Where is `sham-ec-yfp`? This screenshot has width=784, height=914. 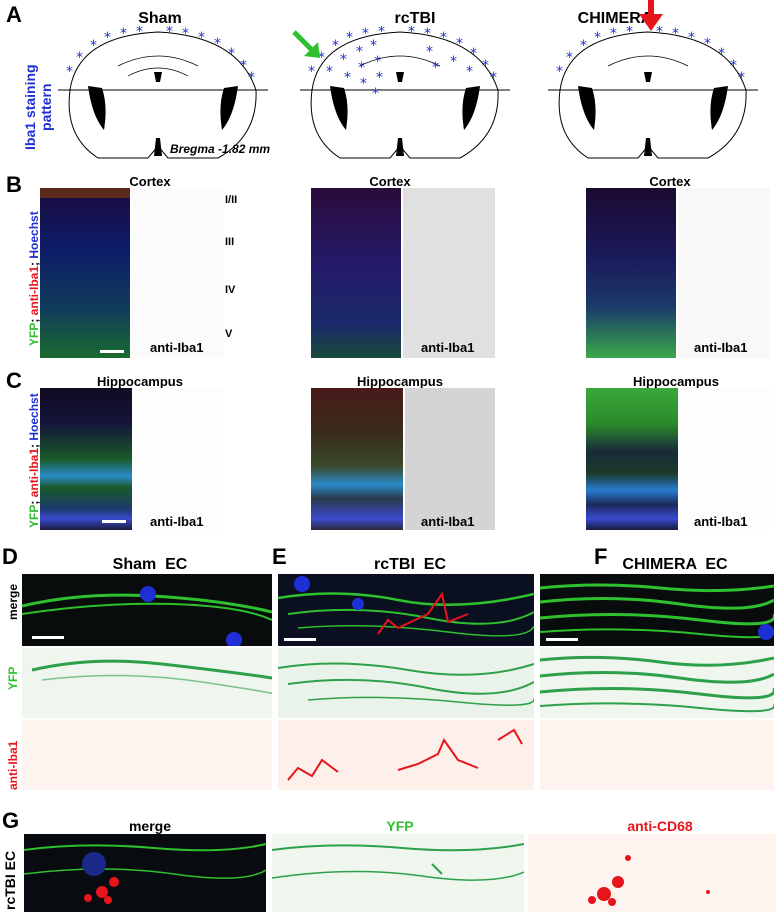 sham-ec-yfp is located at coordinates (147, 683).